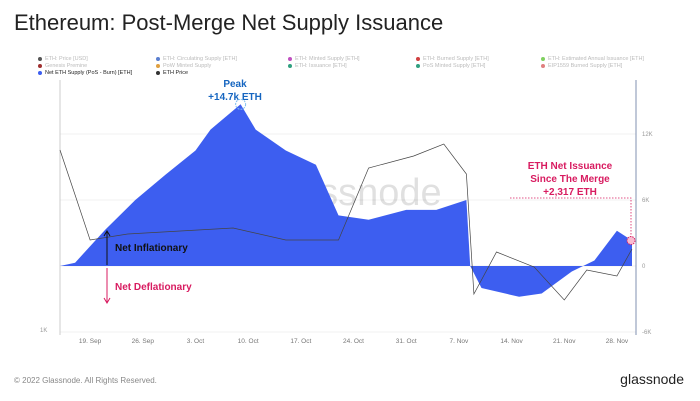 This screenshot has height=401, width=700. Describe the element at coordinates (644, 267) in the screenshot. I see `right-axis-tick: 0` at that location.